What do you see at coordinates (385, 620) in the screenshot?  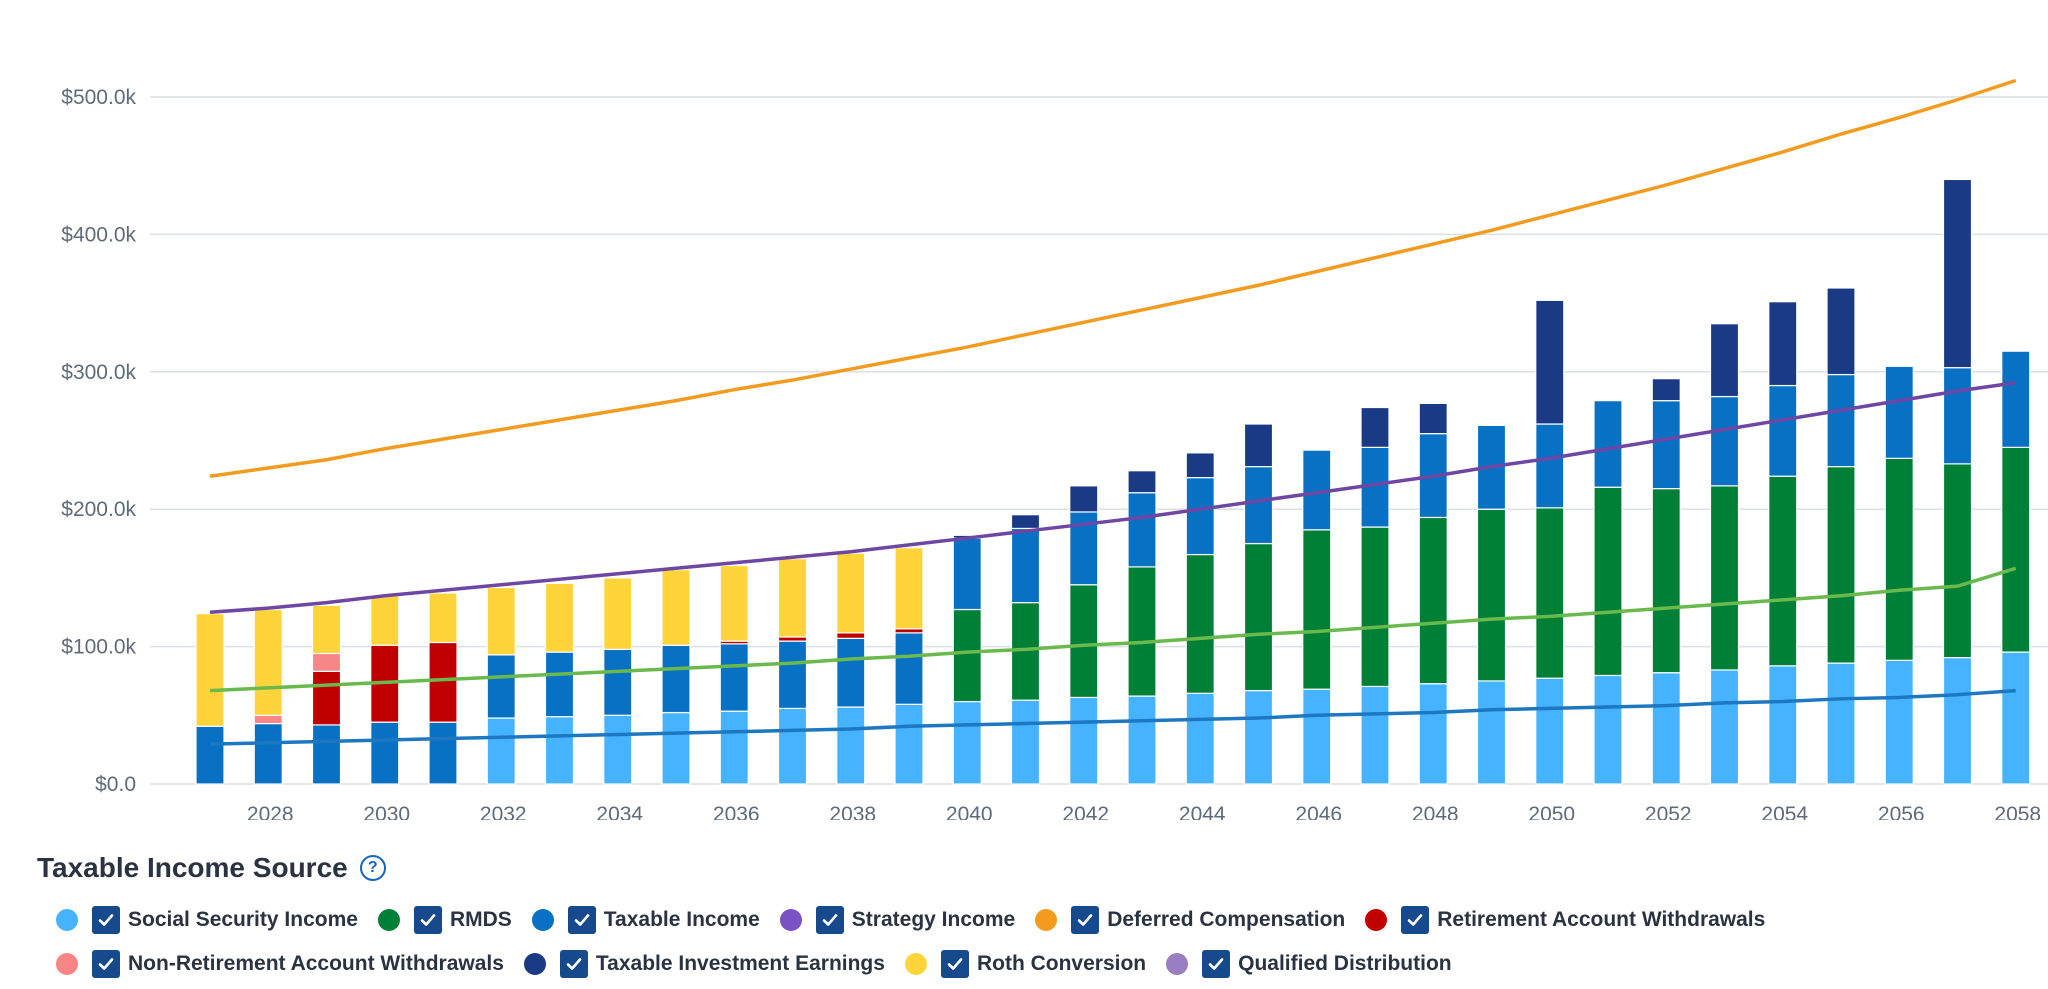 I see `bar-segment-roth-conversion-2030` at bounding box center [385, 620].